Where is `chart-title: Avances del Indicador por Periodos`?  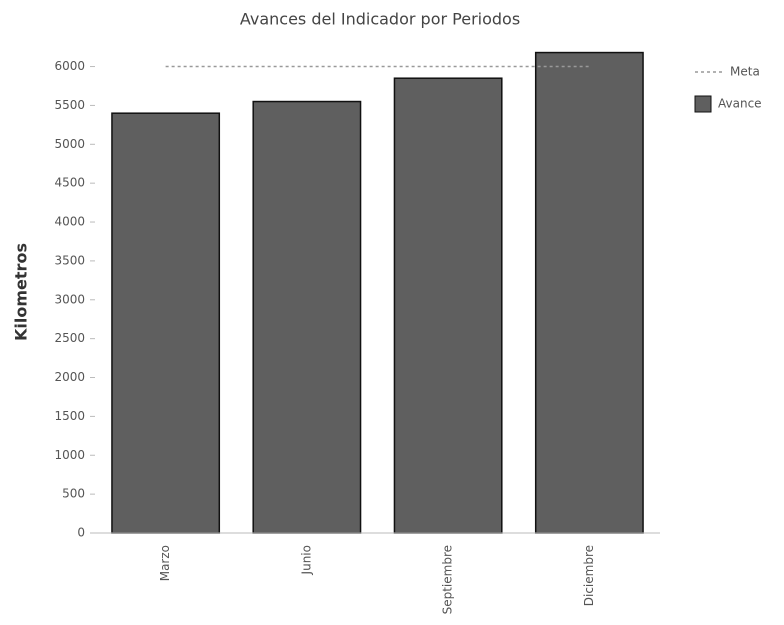 chart-title: Avances del Indicador por Periodos is located at coordinates (380, 19).